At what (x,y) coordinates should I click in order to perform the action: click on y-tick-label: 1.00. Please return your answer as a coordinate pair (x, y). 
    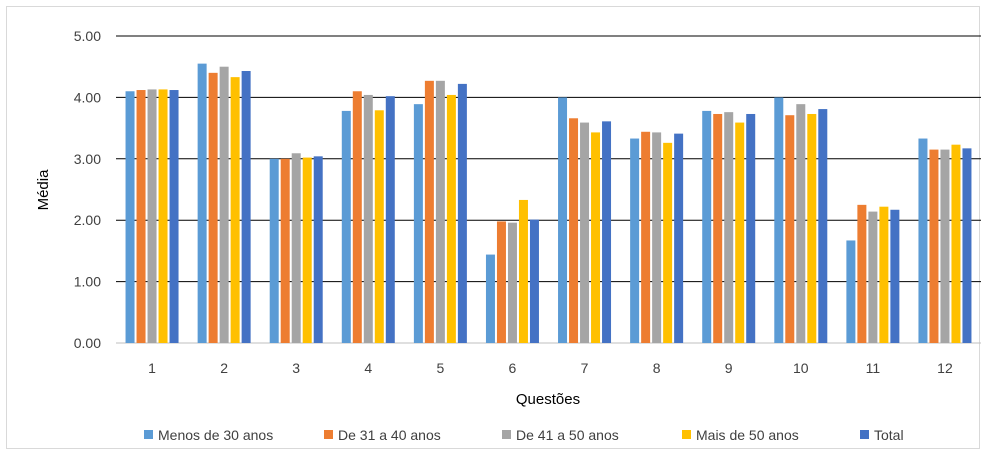
    Looking at the image, I should click on (87, 282).